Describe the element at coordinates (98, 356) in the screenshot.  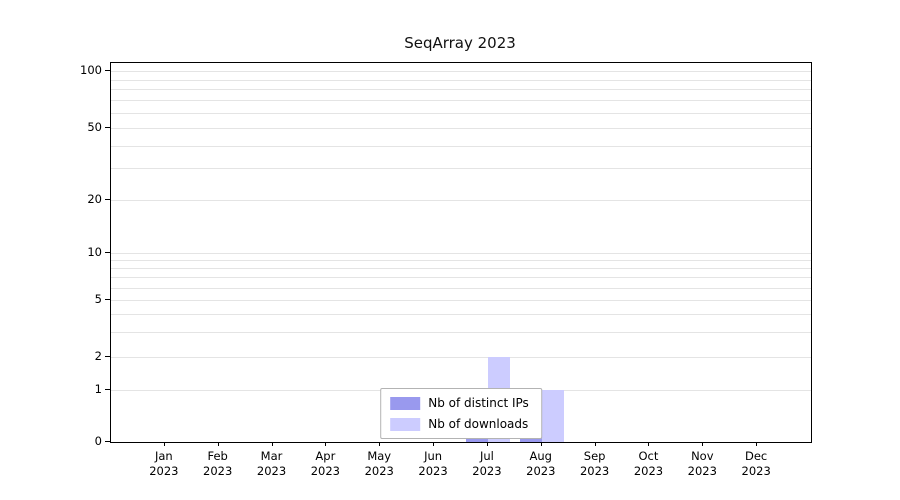
I see `y-axis-tick-label: 2` at that location.